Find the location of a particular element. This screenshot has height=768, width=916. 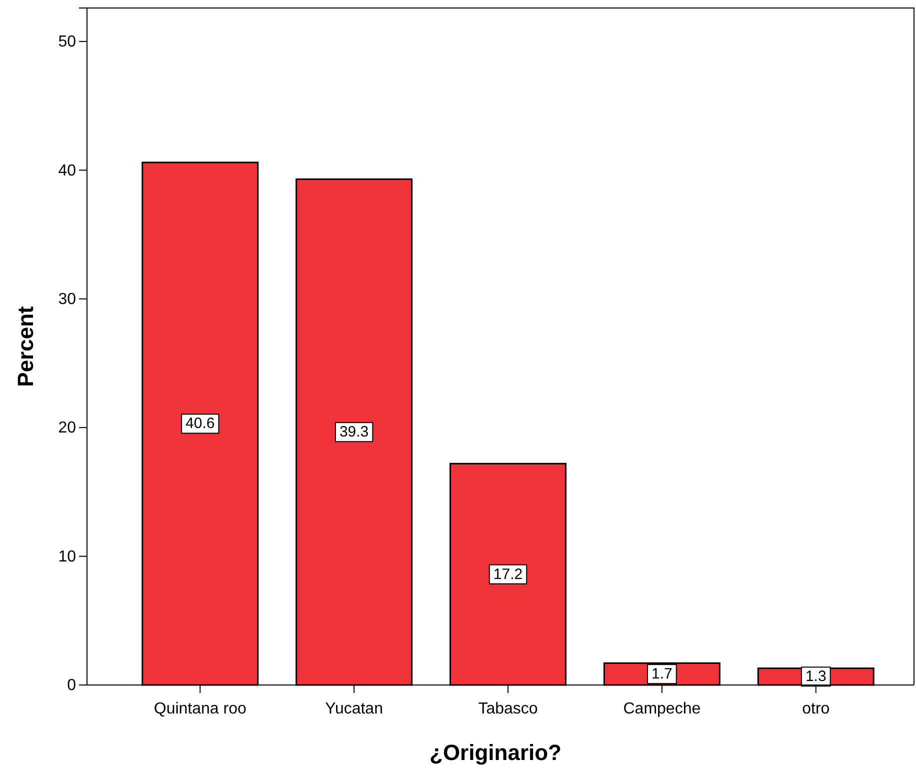

data-label: 1.3 is located at coordinates (815, 677).